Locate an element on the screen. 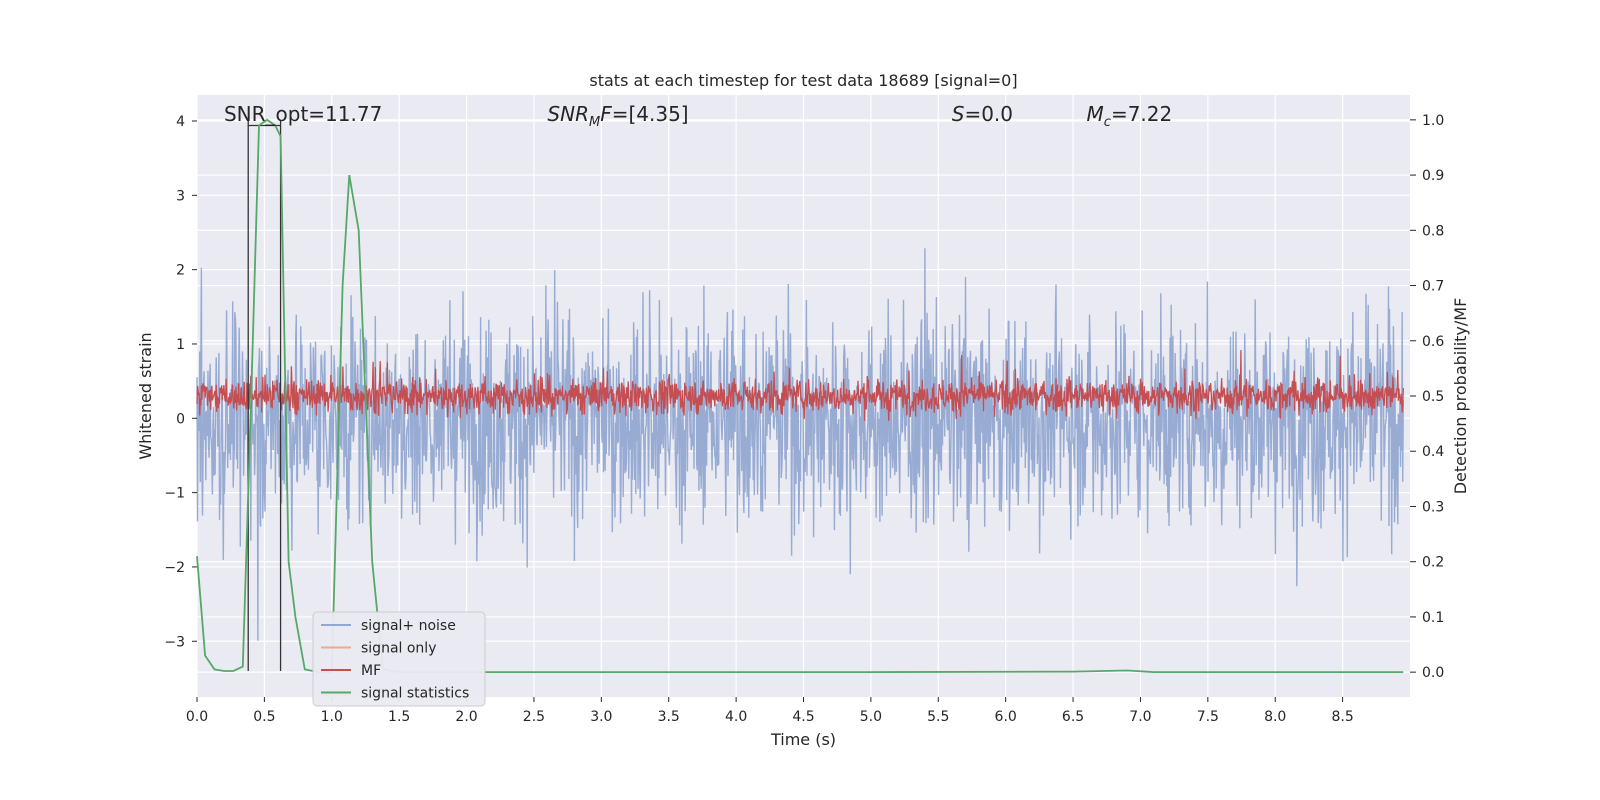 Image resolution: width=1600 pixels, height=800 pixels. x-tick-label: 5.0 is located at coordinates (871, 717).